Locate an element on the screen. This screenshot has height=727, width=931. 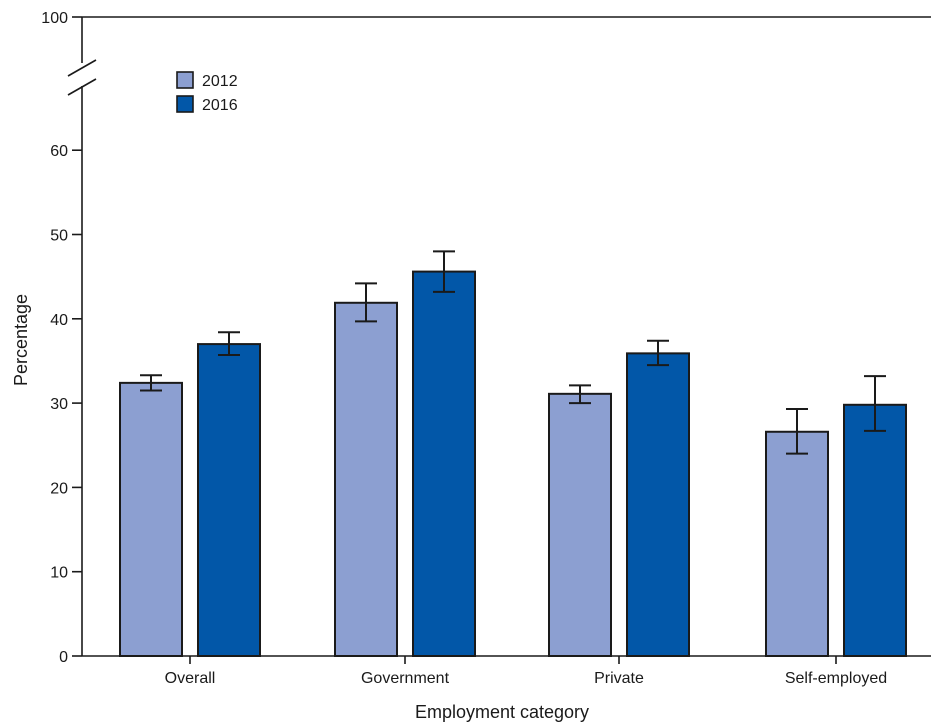
bar-2016-private is located at coordinates (658, 504).